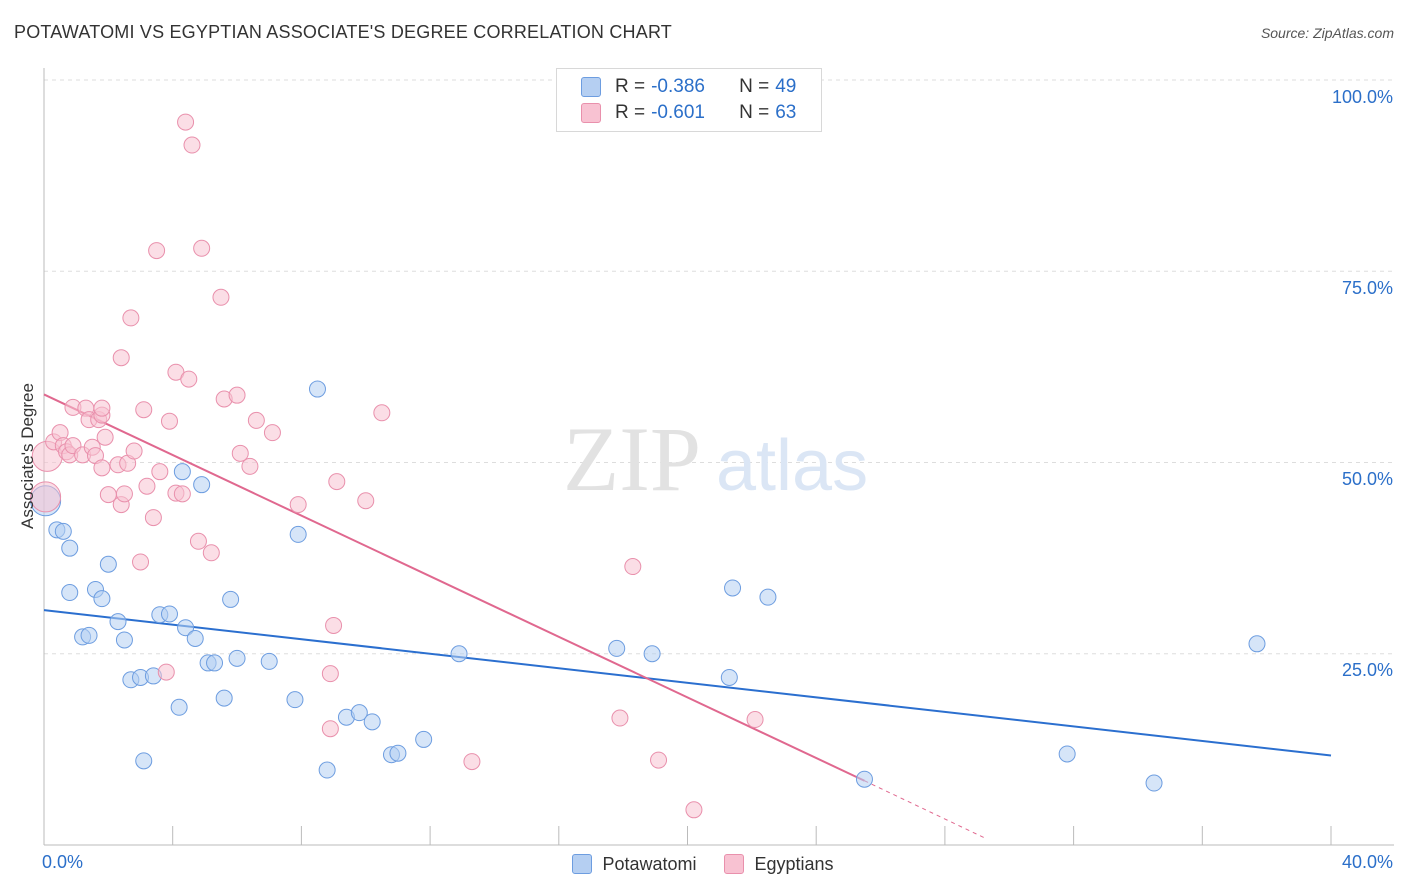 Image resolution: width=1406 pixels, height=892 pixels. I want to click on legend-n-value: 49, so click(786, 86).